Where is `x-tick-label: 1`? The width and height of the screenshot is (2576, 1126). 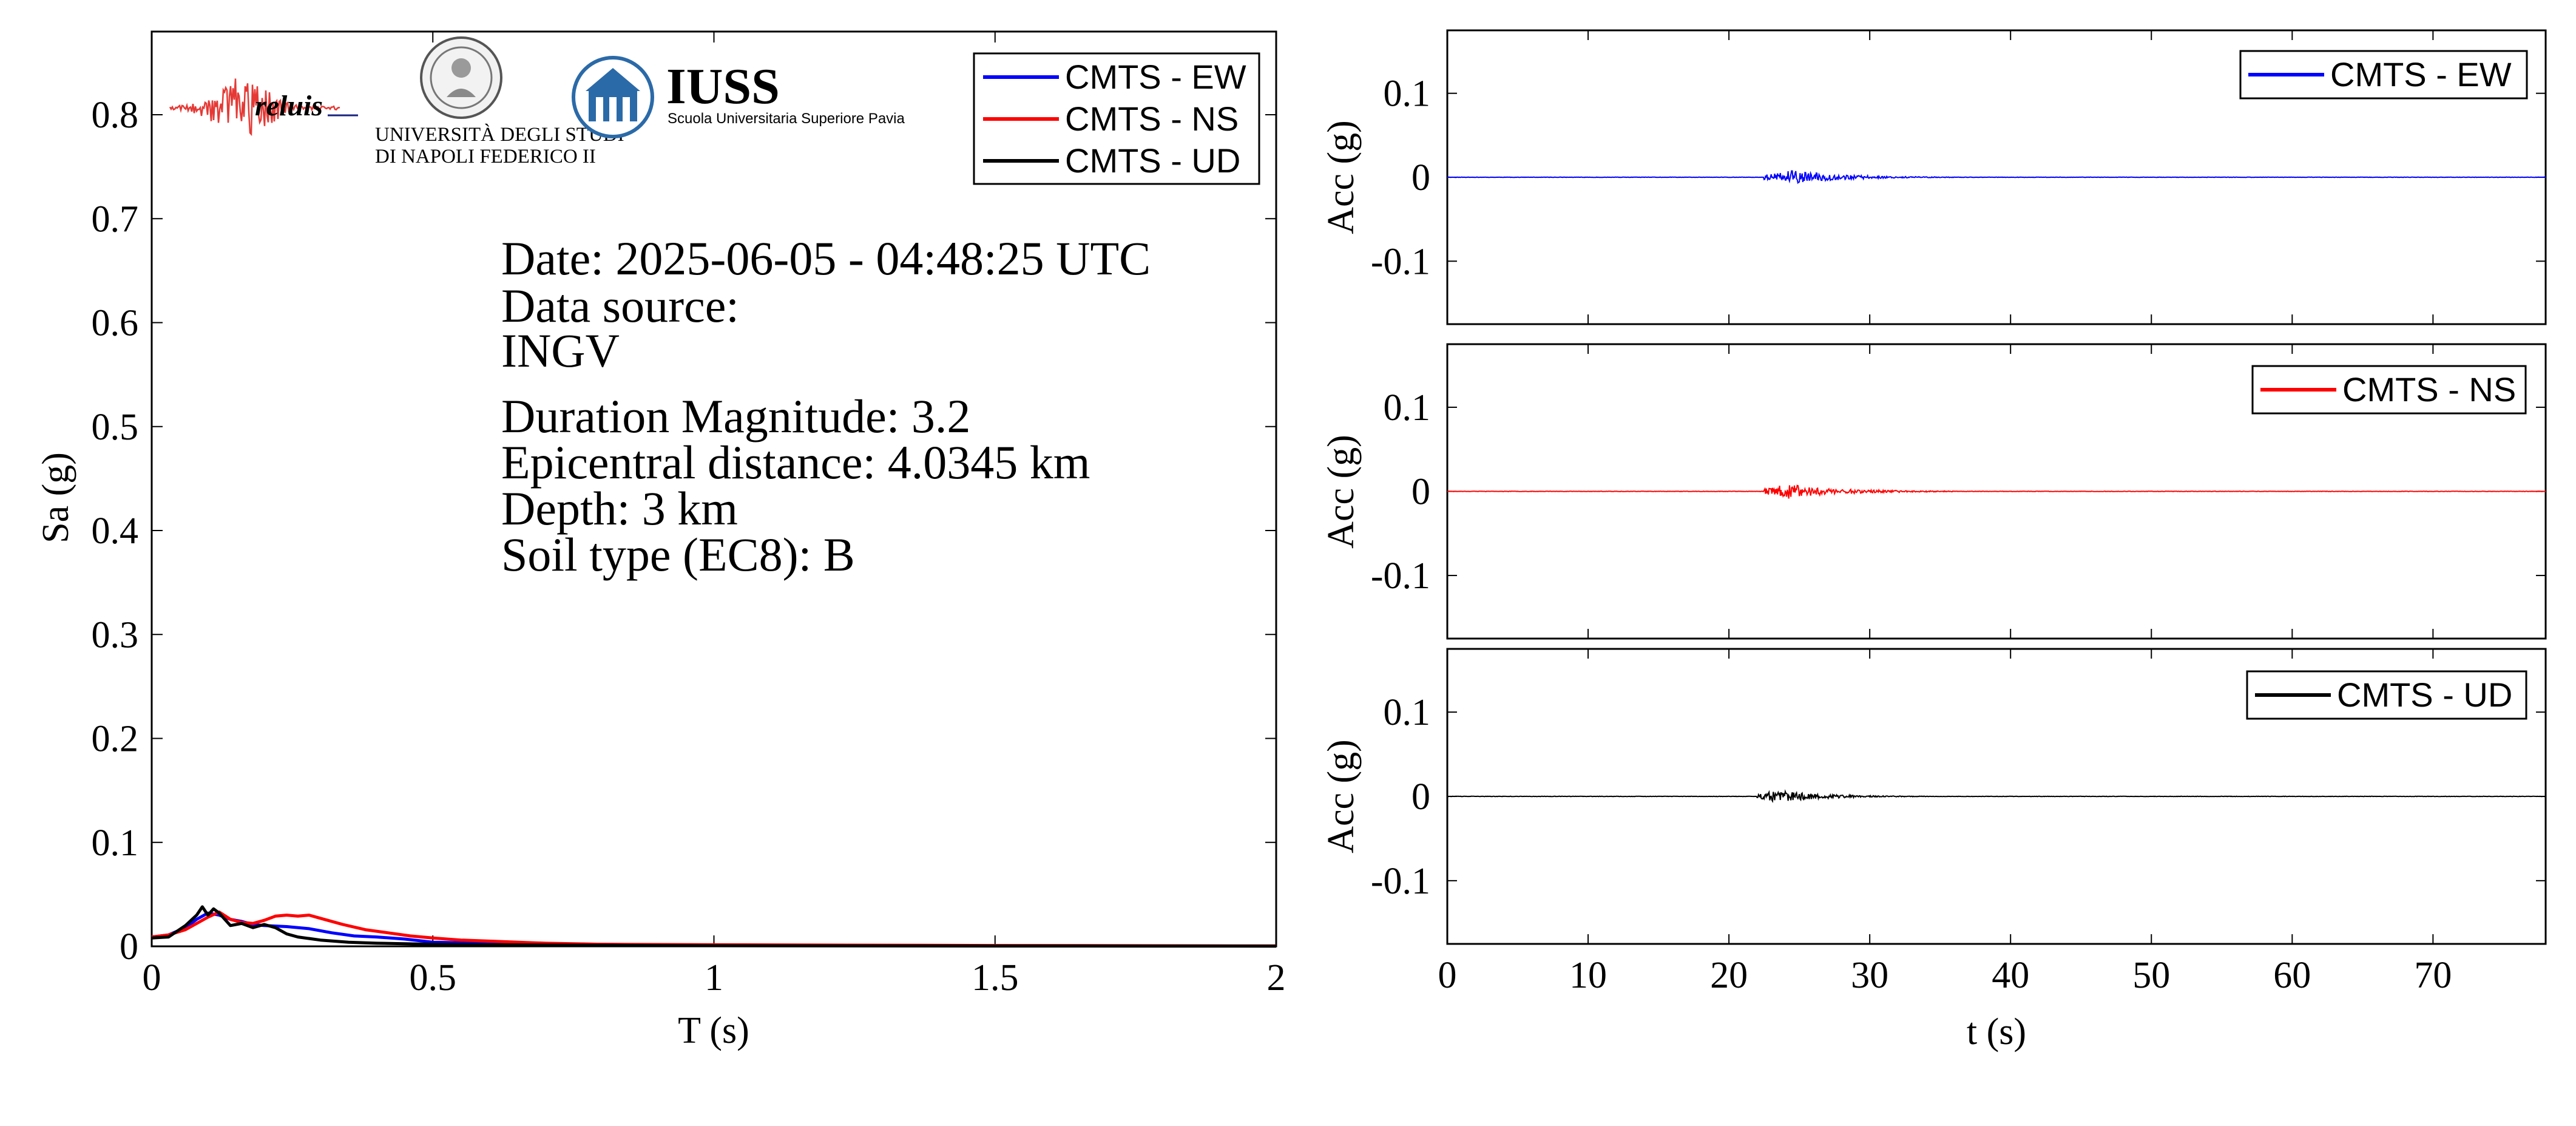 x-tick-label: 1 is located at coordinates (714, 978).